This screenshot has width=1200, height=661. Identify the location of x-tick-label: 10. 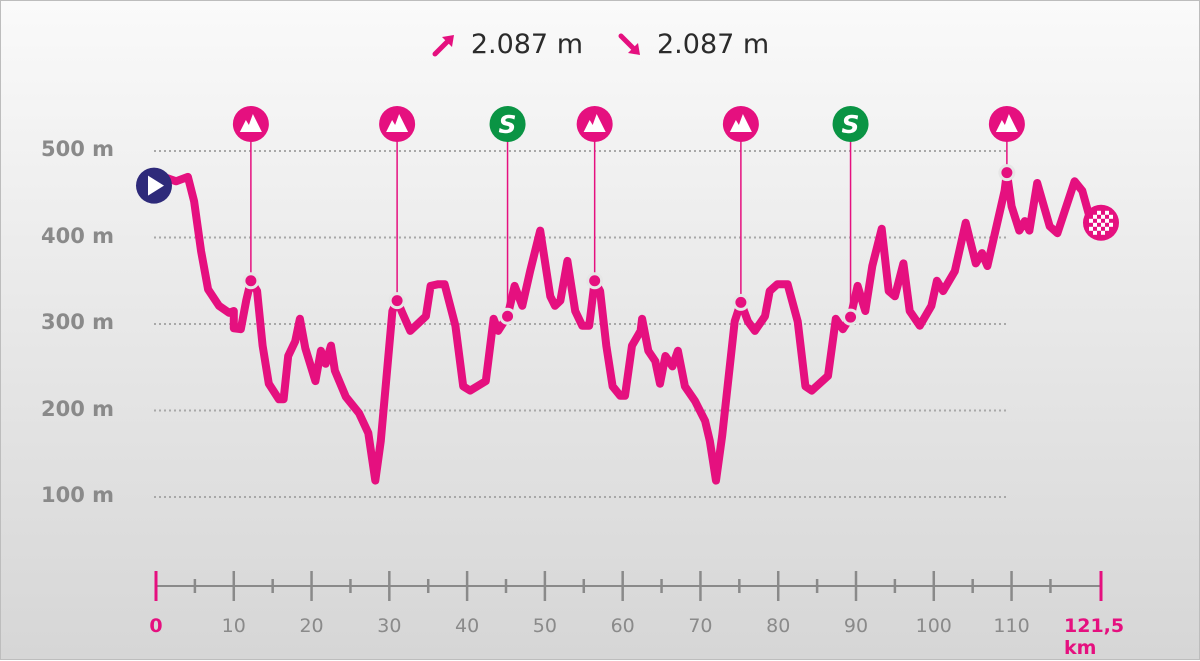
(233, 626).